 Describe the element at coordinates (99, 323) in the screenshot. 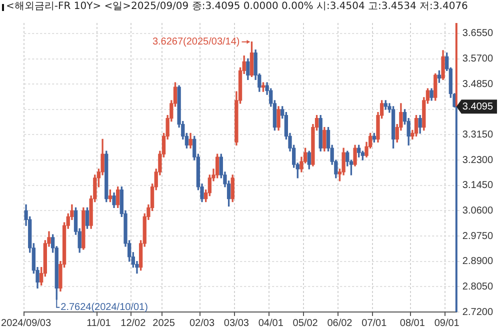

I see `x-tick-label: 11/01` at that location.